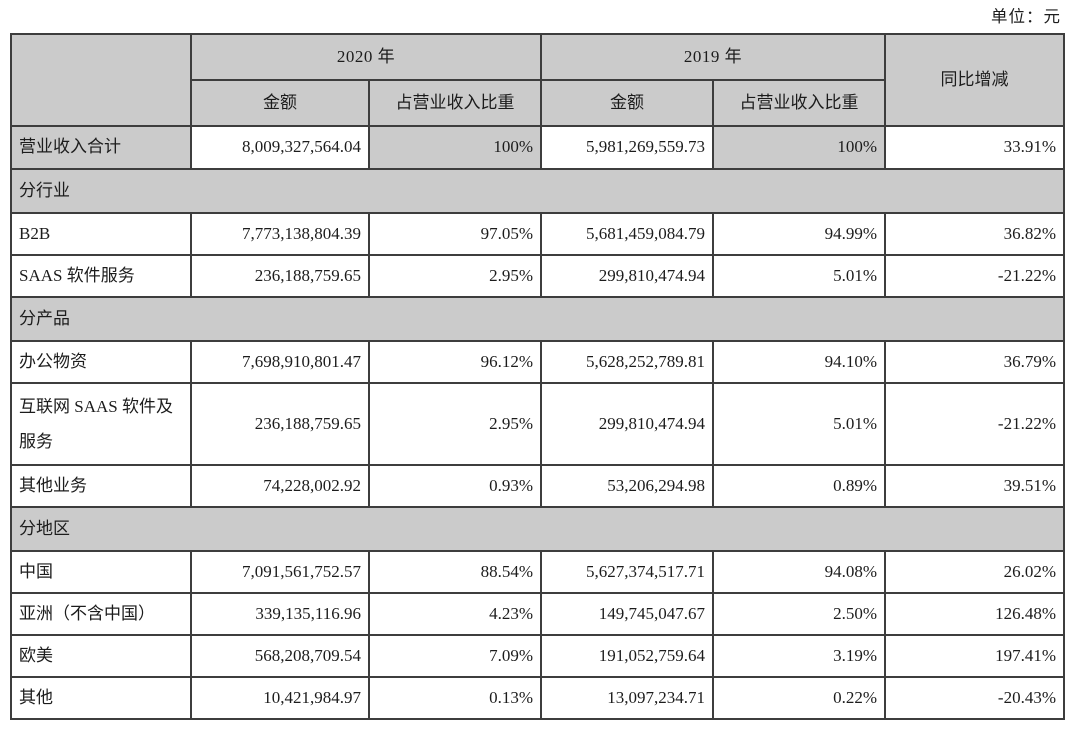  Describe the element at coordinates (1026, 16) in the screenshot. I see `unit-label: 单位：元` at that location.